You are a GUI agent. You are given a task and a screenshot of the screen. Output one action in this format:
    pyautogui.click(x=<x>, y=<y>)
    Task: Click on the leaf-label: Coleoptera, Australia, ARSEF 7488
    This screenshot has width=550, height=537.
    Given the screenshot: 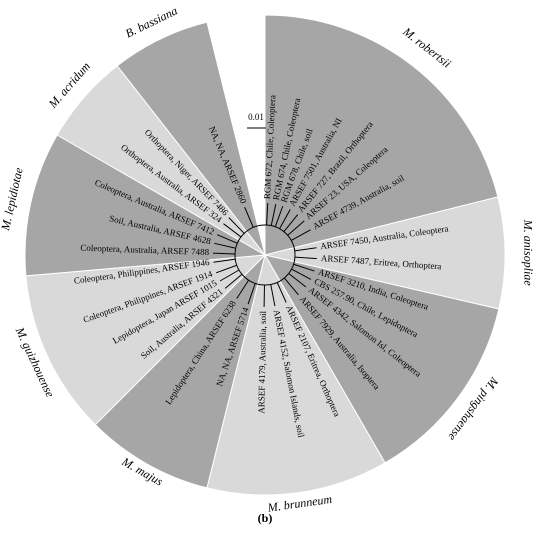 What is the action you would take?
    pyautogui.click(x=145, y=250)
    